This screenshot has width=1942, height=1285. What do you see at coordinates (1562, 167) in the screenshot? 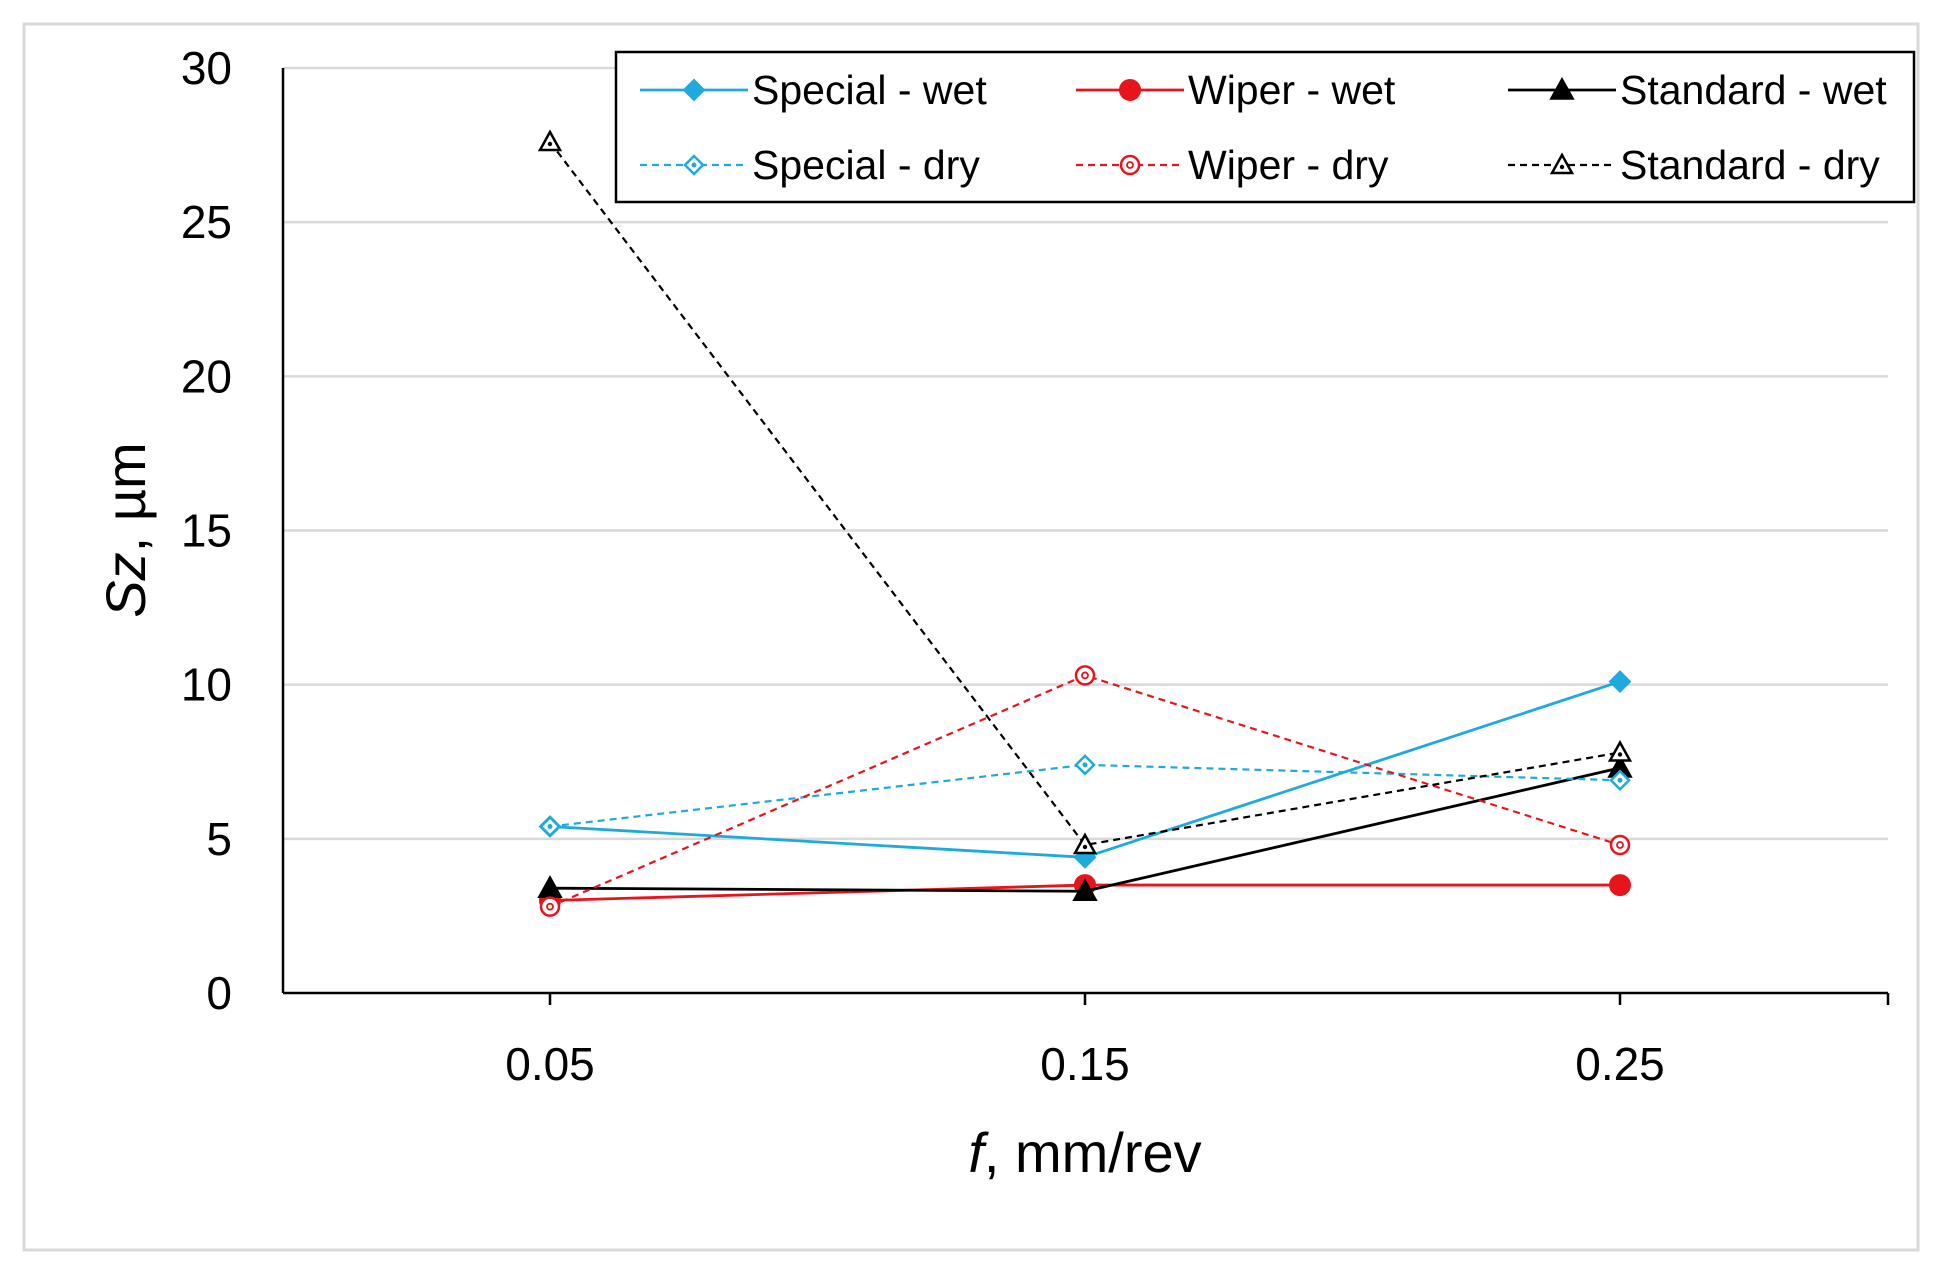
I see `legend-marker-5-dot` at bounding box center [1562, 167].